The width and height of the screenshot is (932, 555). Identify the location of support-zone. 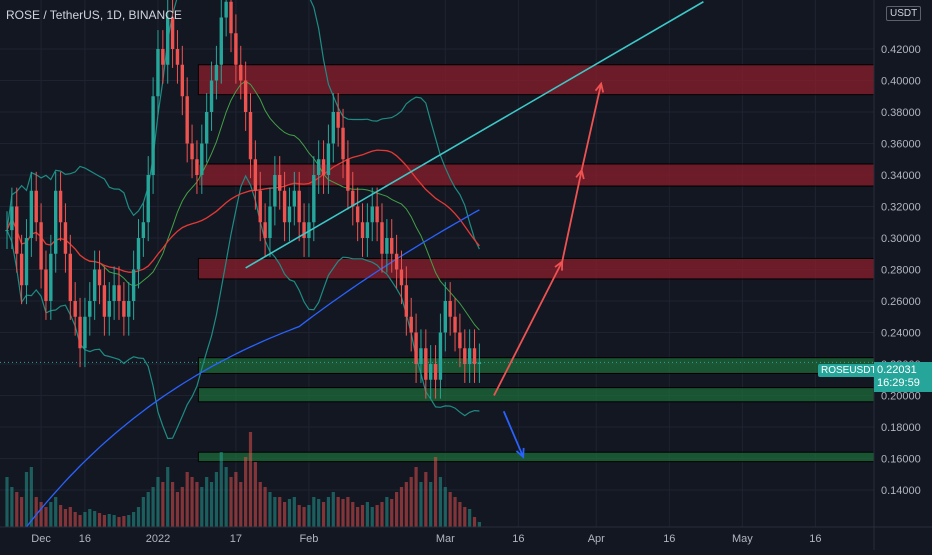
(536, 457).